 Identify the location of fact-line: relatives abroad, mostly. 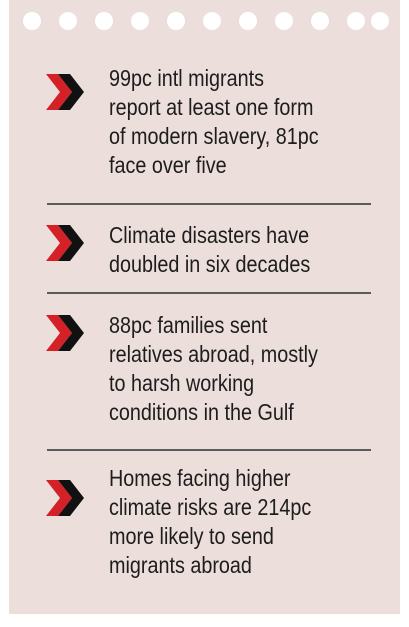
(213, 354).